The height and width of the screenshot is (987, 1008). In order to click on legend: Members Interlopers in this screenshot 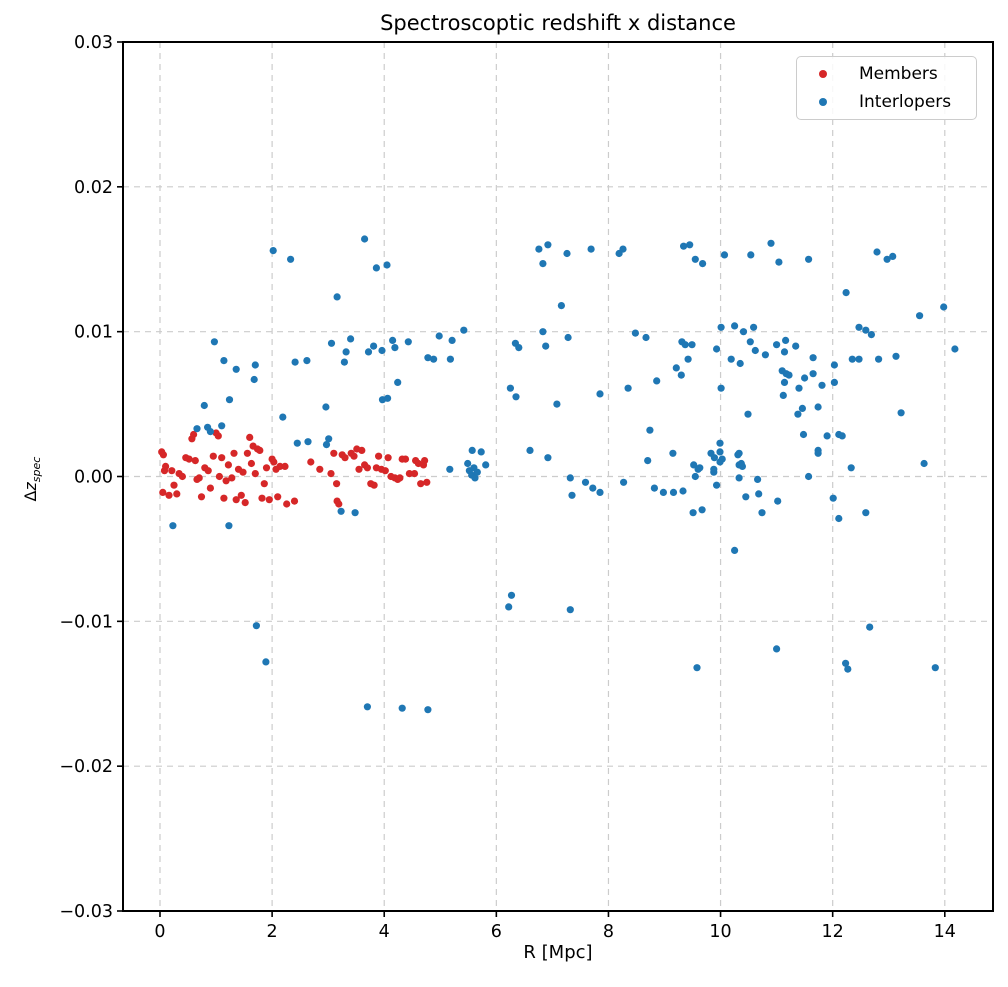, I will do `click(886, 88)`.